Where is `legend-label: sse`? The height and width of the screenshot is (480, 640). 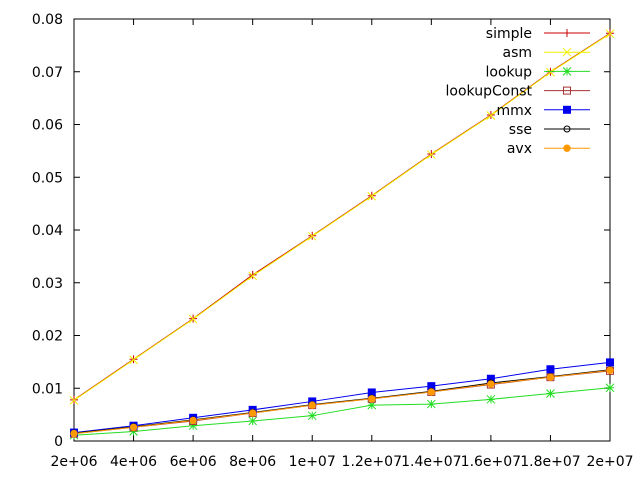
legend-label: sse is located at coordinates (520, 130).